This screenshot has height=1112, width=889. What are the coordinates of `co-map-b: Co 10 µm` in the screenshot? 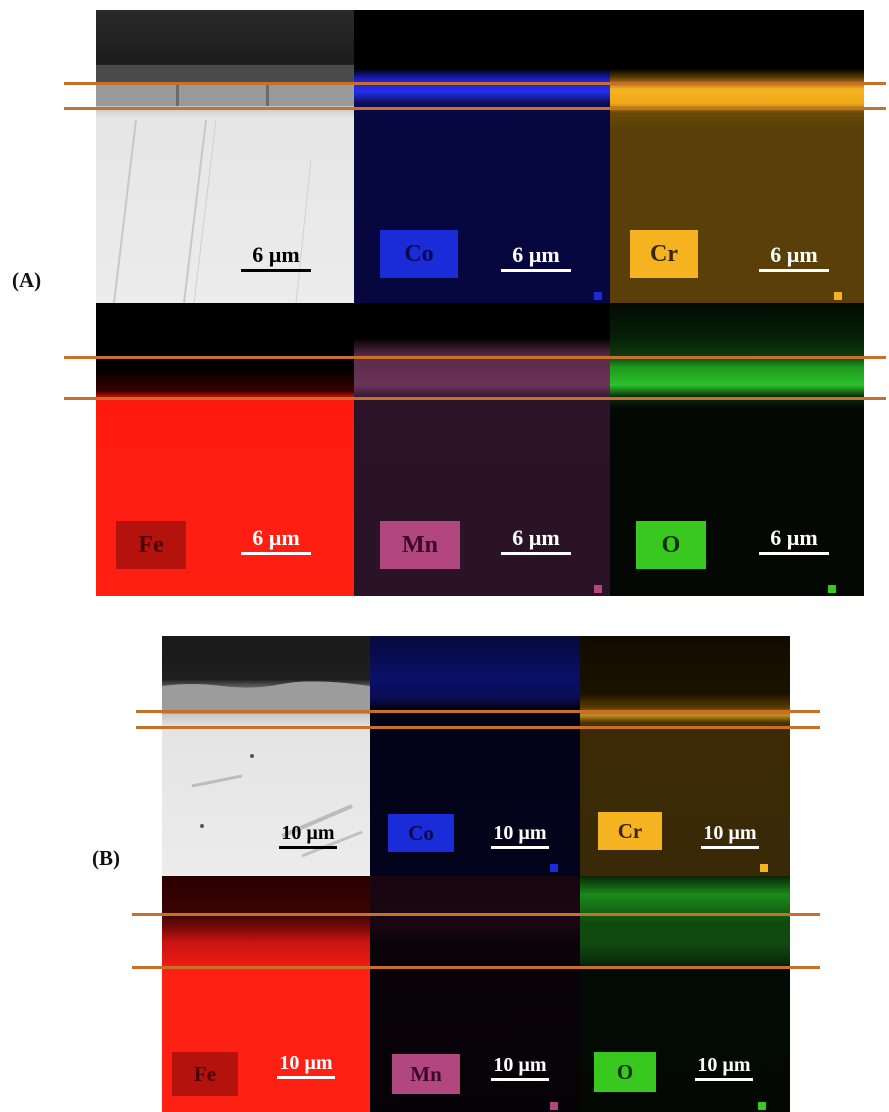 It's located at (475, 756).